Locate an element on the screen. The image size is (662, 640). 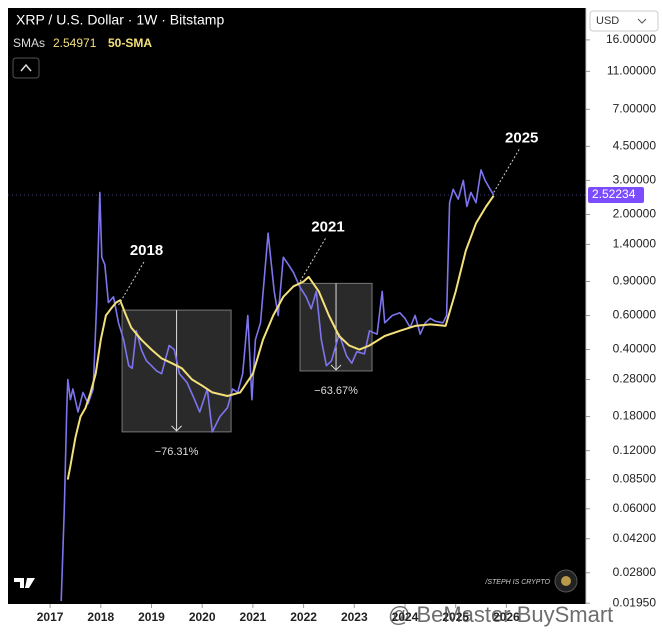
y-tick-label: 0.02800 is located at coordinates (635, 572).